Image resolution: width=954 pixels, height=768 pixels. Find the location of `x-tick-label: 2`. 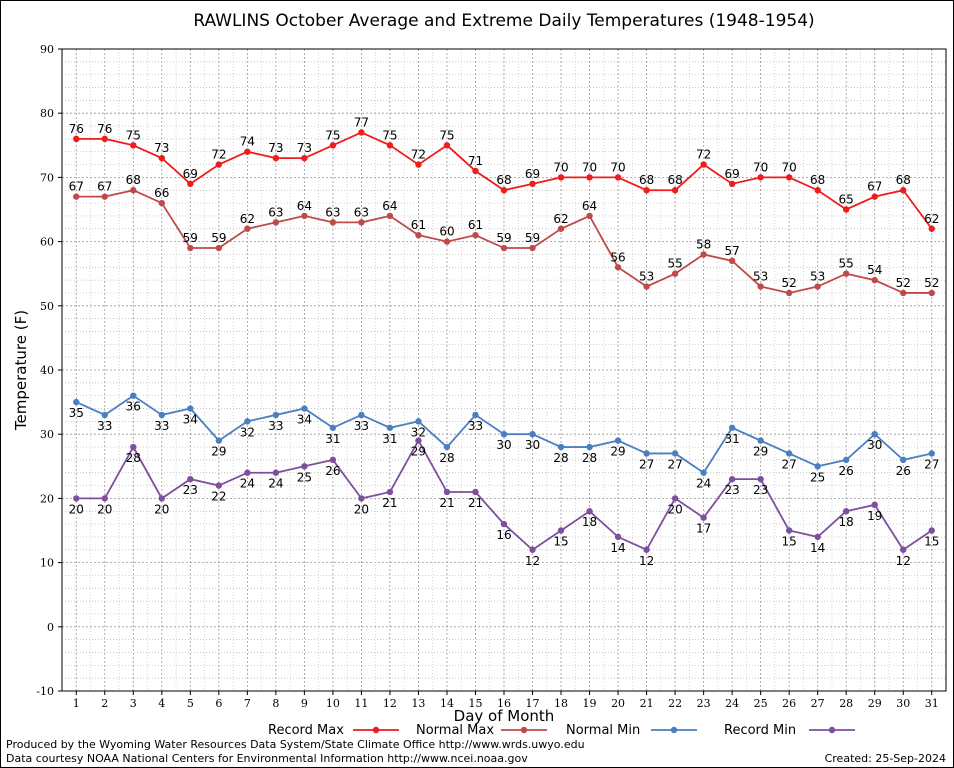

x-tick-label: 2 is located at coordinates (104, 703).